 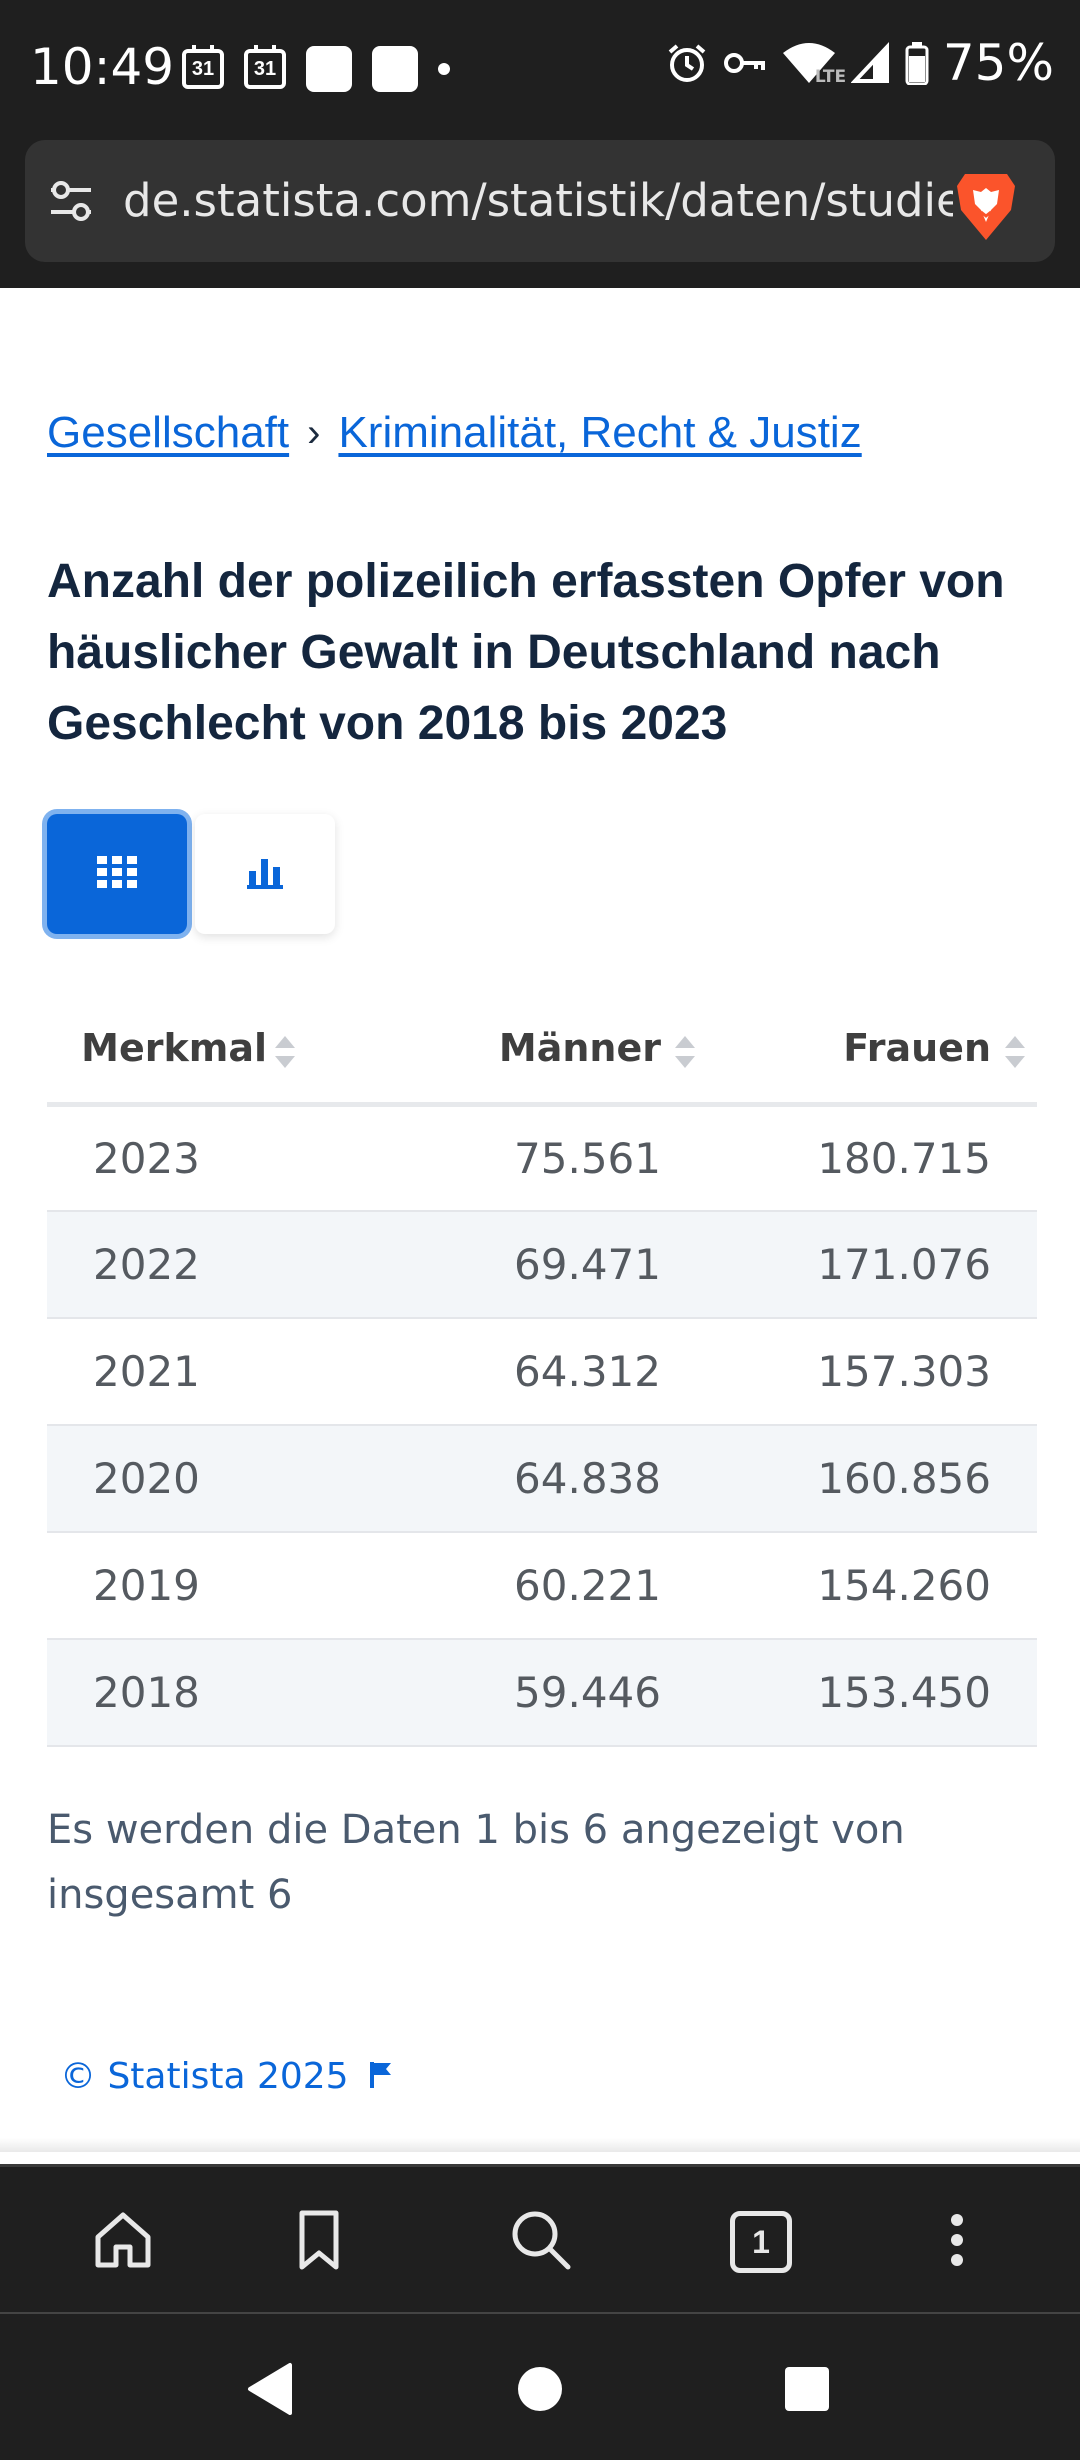 What do you see at coordinates (870, 63) in the screenshot?
I see `cell-signal-icon` at bounding box center [870, 63].